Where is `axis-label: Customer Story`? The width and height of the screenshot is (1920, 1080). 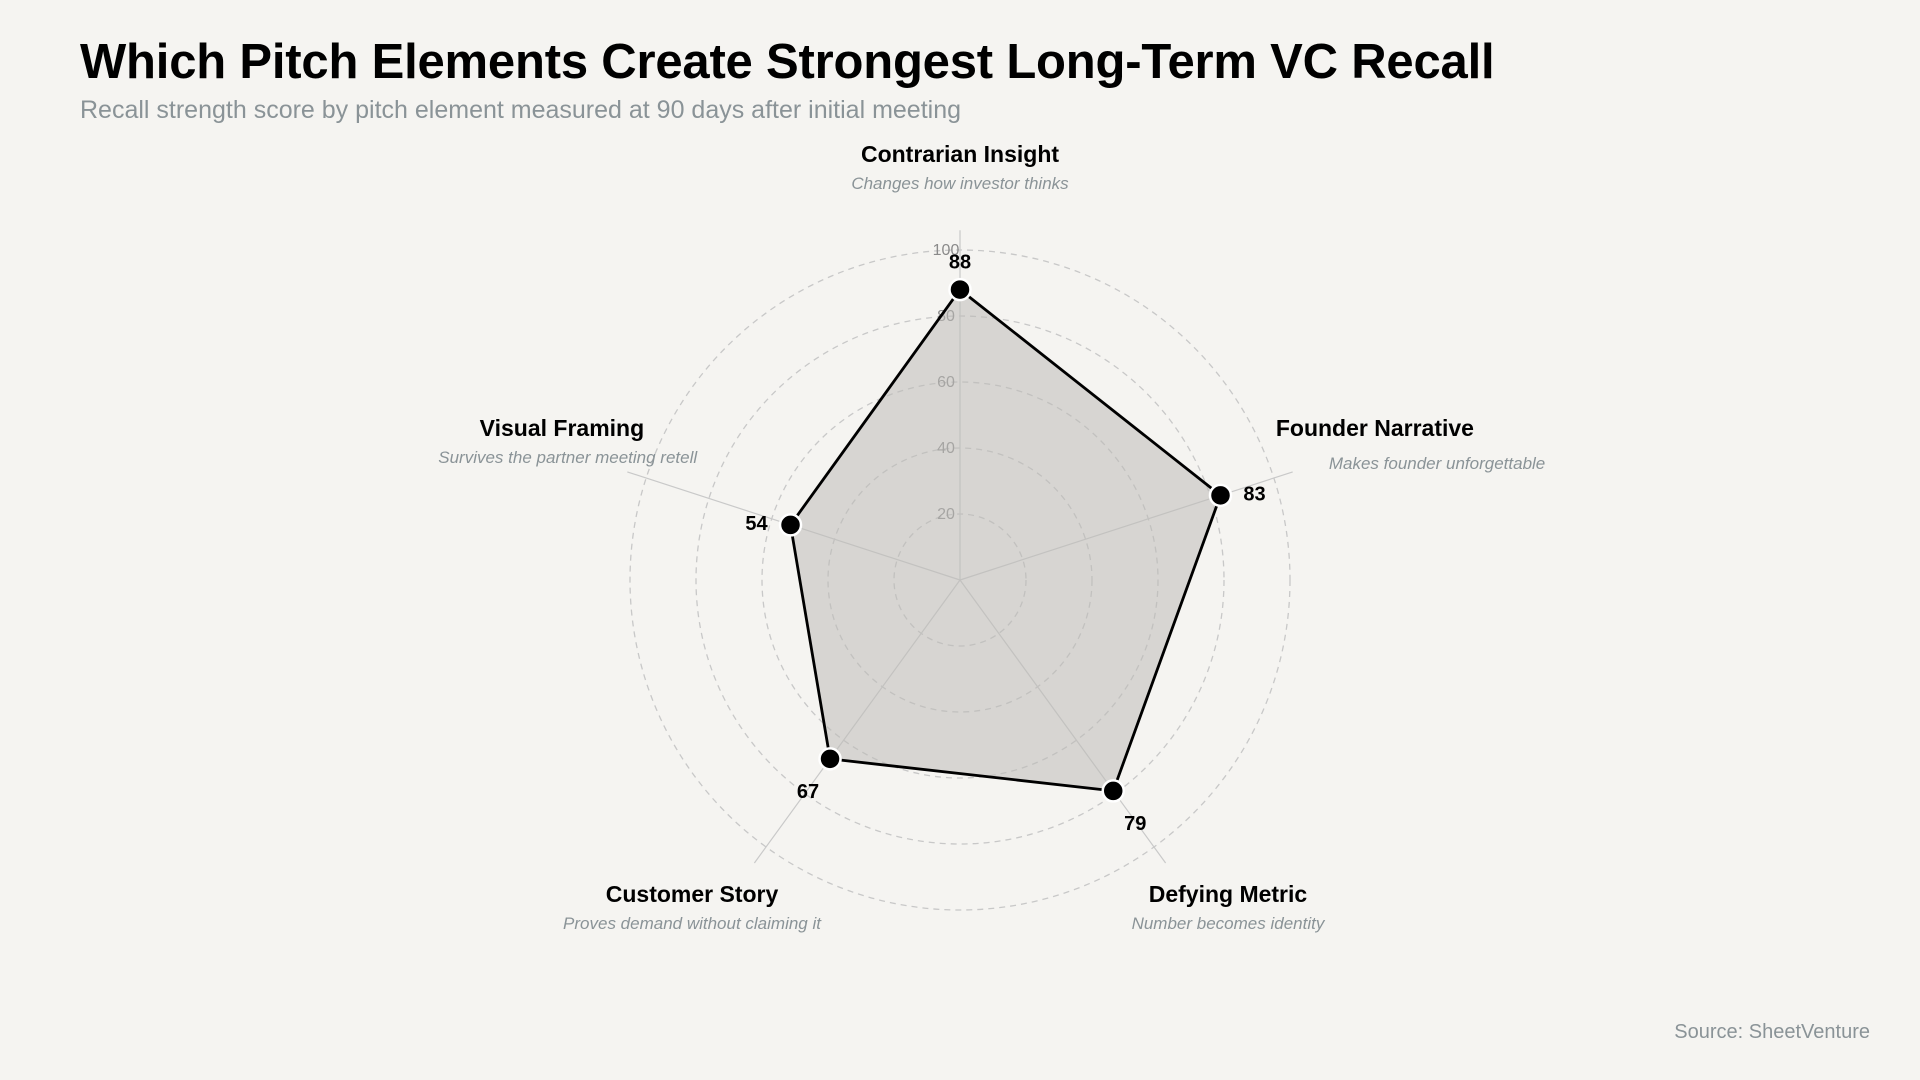 axis-label: Customer Story is located at coordinates (692, 894).